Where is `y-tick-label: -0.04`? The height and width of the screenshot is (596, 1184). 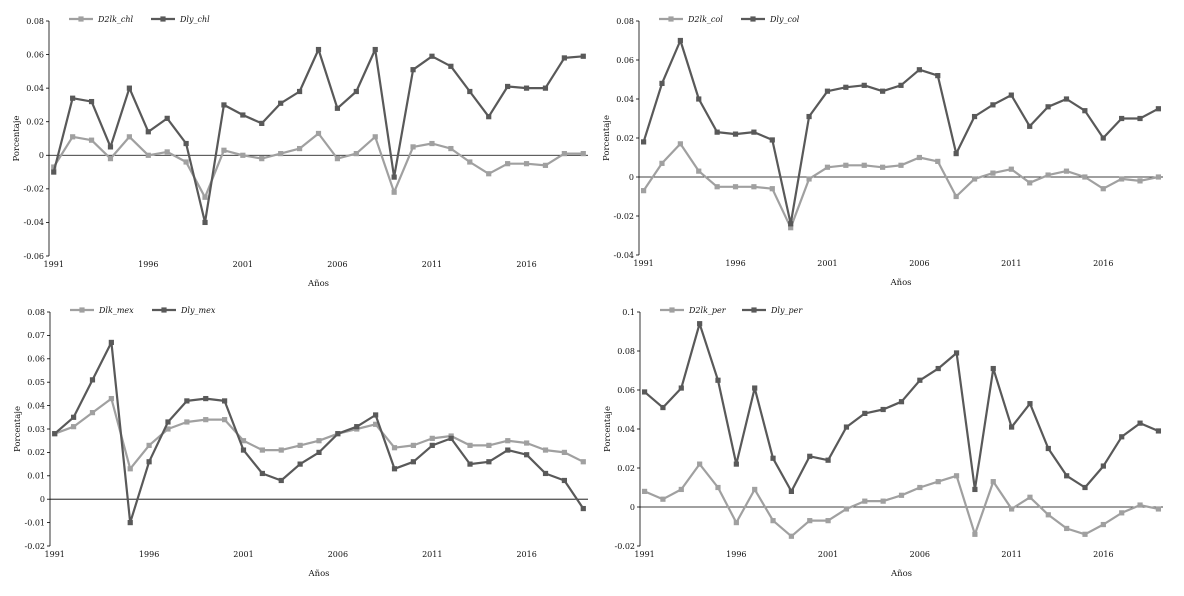
y-tick-label: -0.04 is located at coordinates (623, 255).